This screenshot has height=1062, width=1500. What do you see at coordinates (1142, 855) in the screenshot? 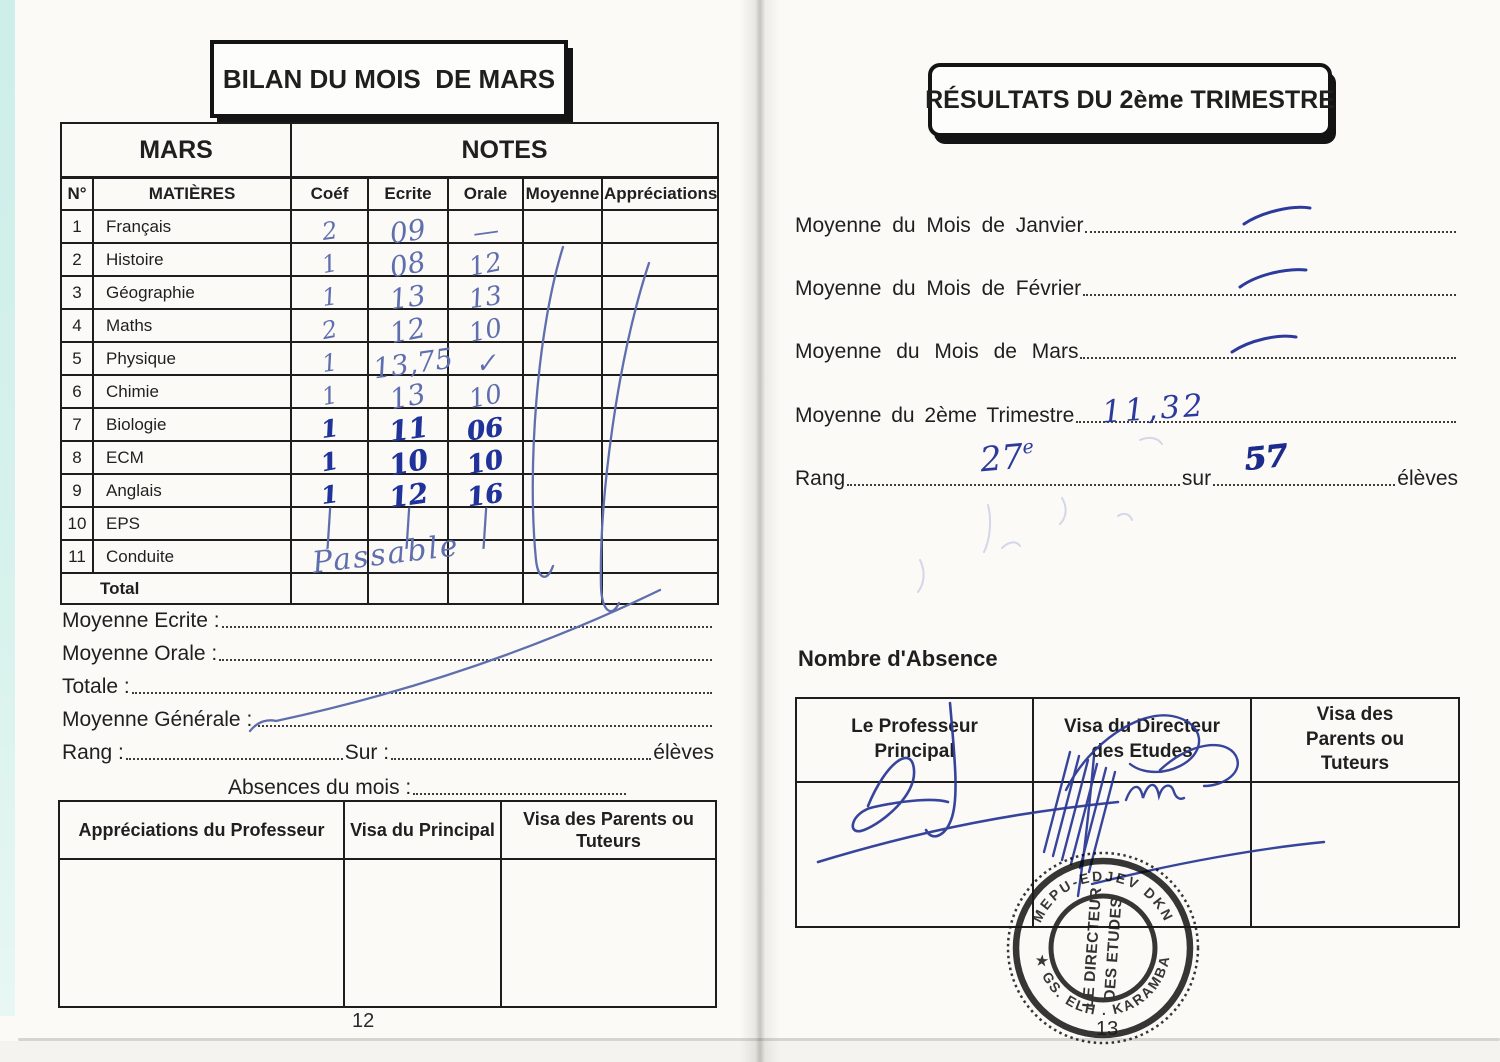
I see `directeur-signature-cell` at bounding box center [1142, 855].